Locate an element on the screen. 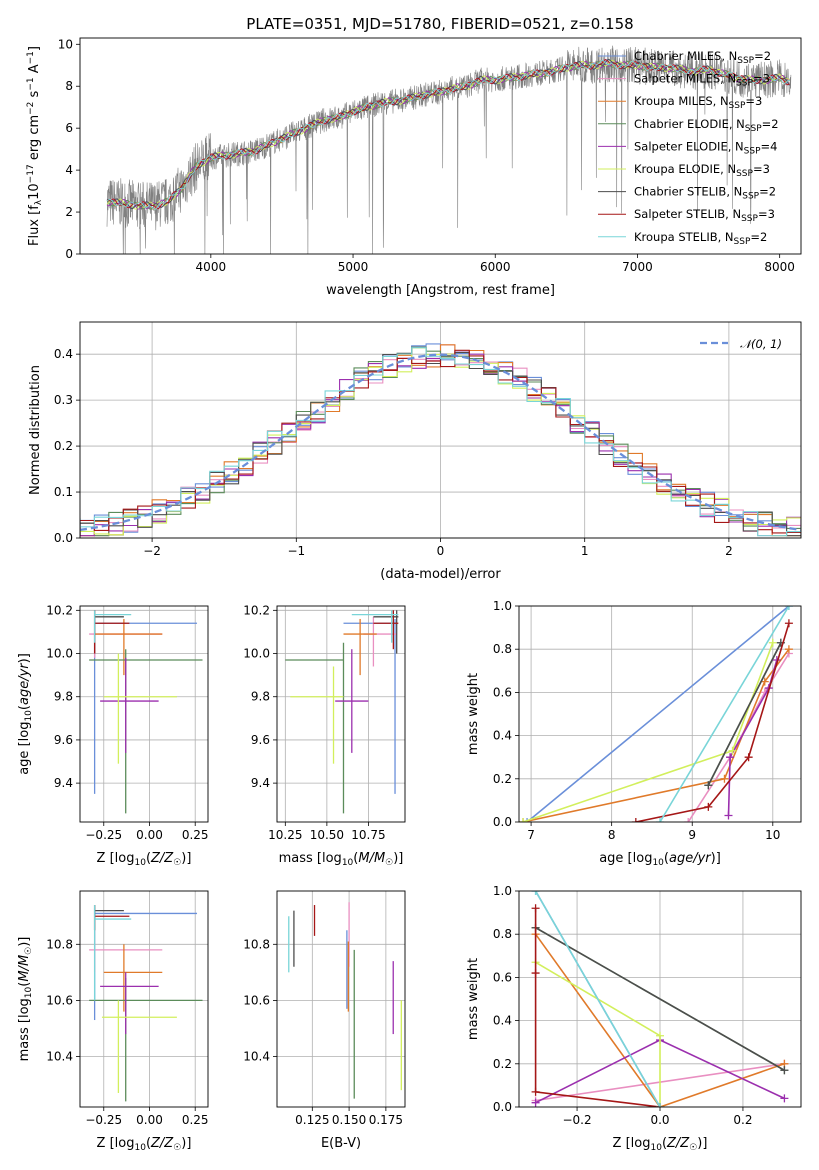 Image resolution: width=819 pixels, height=1170 pixels. legend-entry-kroupa-miles: Kroupa MILES, NSSP​=3 is located at coordinates (698, 102).